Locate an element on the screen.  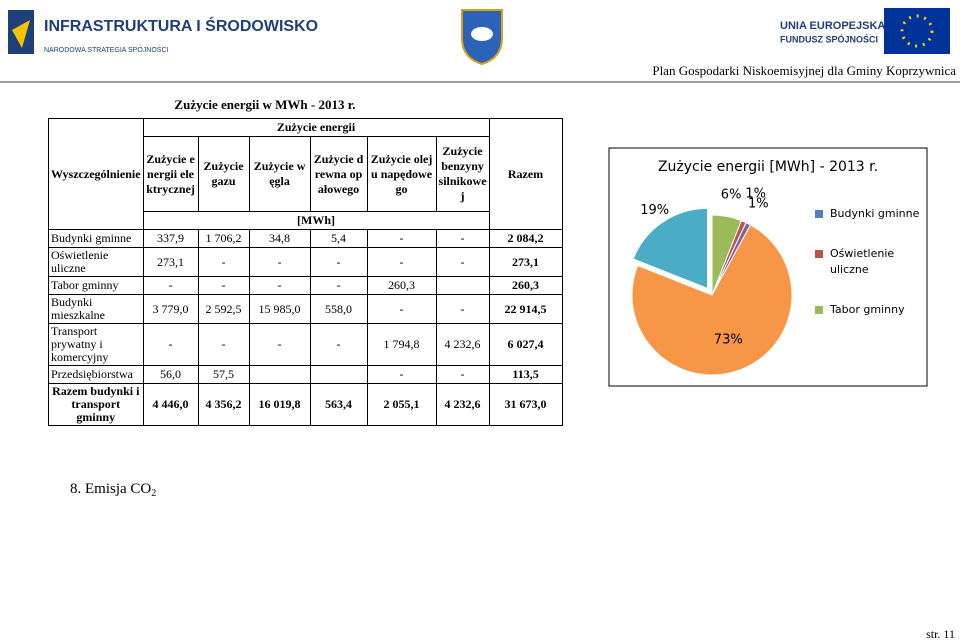
cell: 2 084,2 is located at coordinates (525, 238).